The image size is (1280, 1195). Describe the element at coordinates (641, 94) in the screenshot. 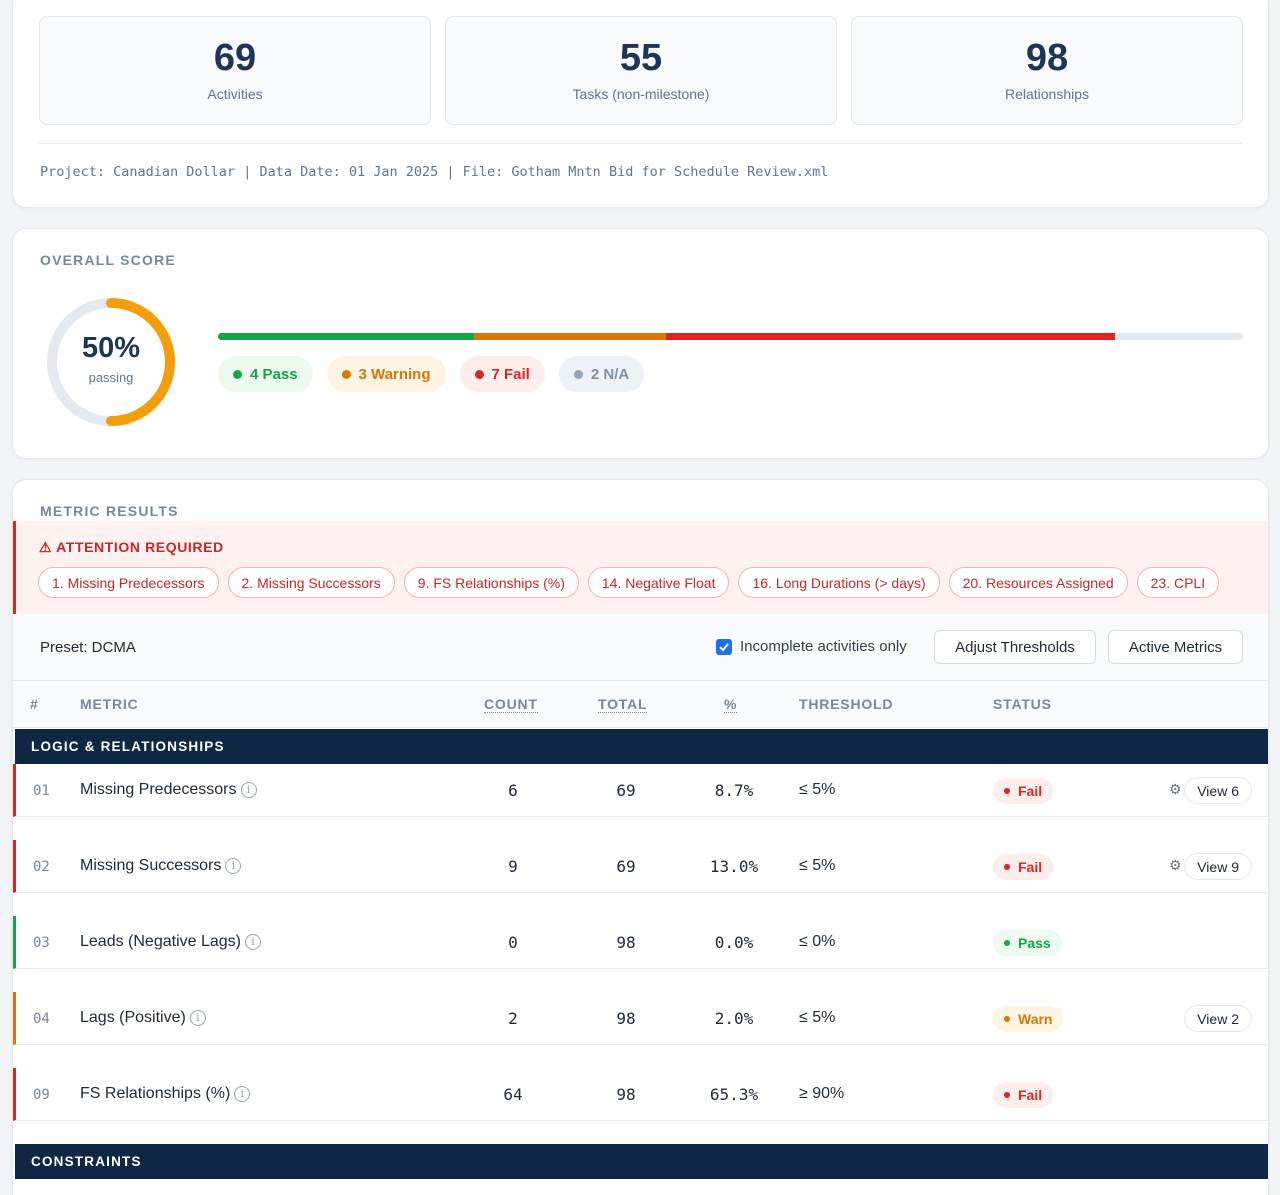

I see `stat-label: Tasks (non-milestone)` at that location.